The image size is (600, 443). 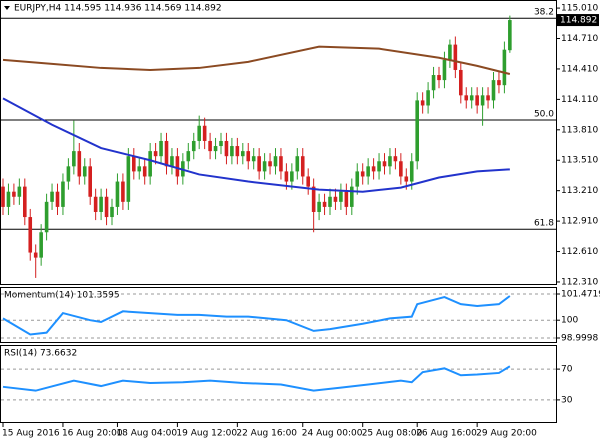 What do you see at coordinates (569, 321) in the screenshot?
I see `y-tick-label: 100` at bounding box center [569, 321].